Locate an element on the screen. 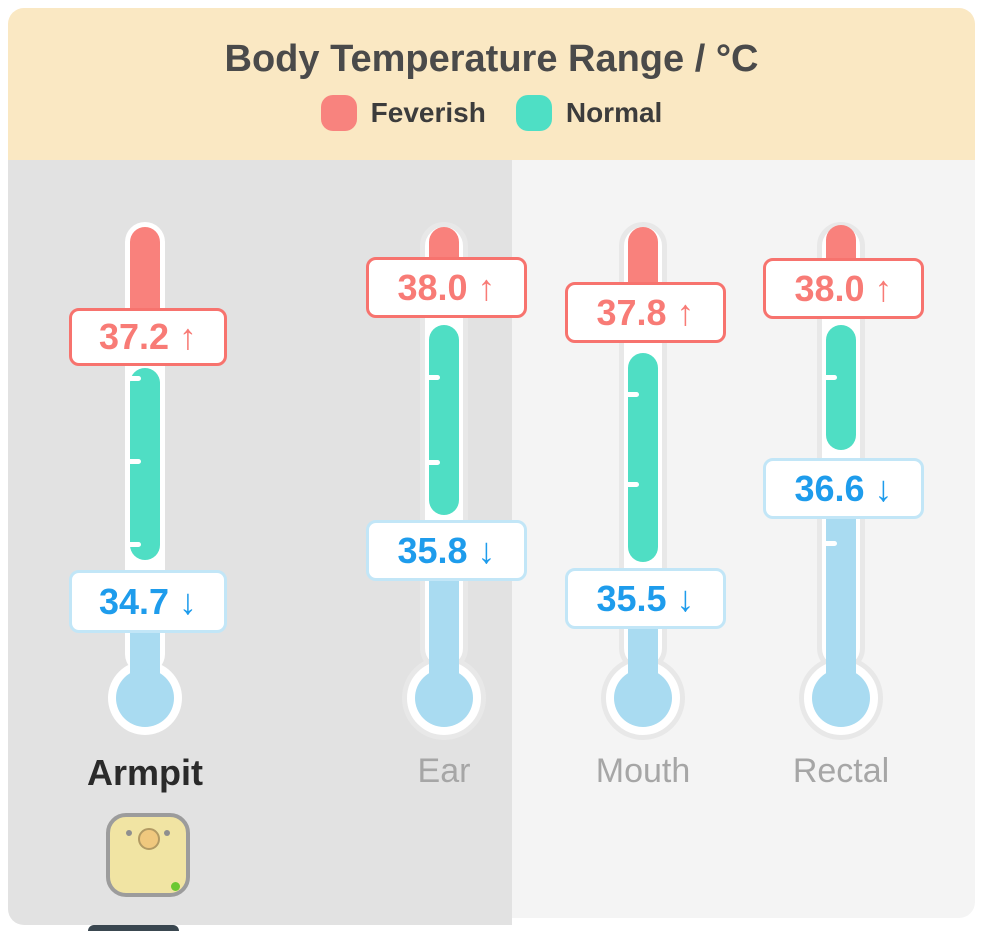 This screenshot has height=931, width=982. site-label-rectal: Rectal is located at coordinates (841, 771).